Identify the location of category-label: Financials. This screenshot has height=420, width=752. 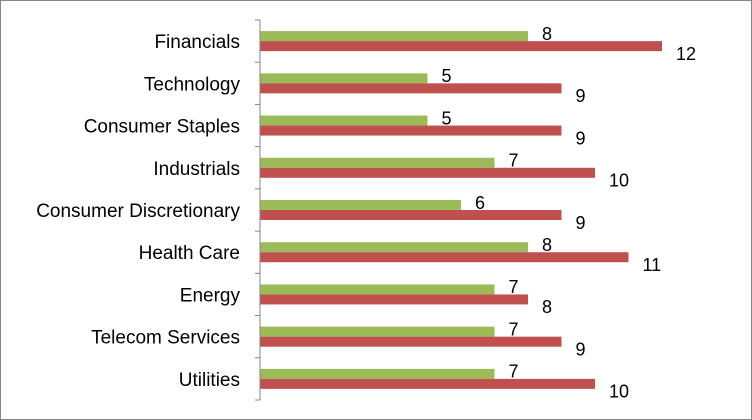
(197, 42).